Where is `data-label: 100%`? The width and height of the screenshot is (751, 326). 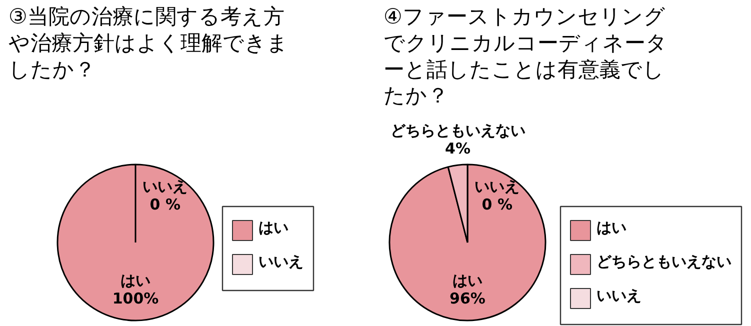 data-label: 100% is located at coordinates (135, 298).